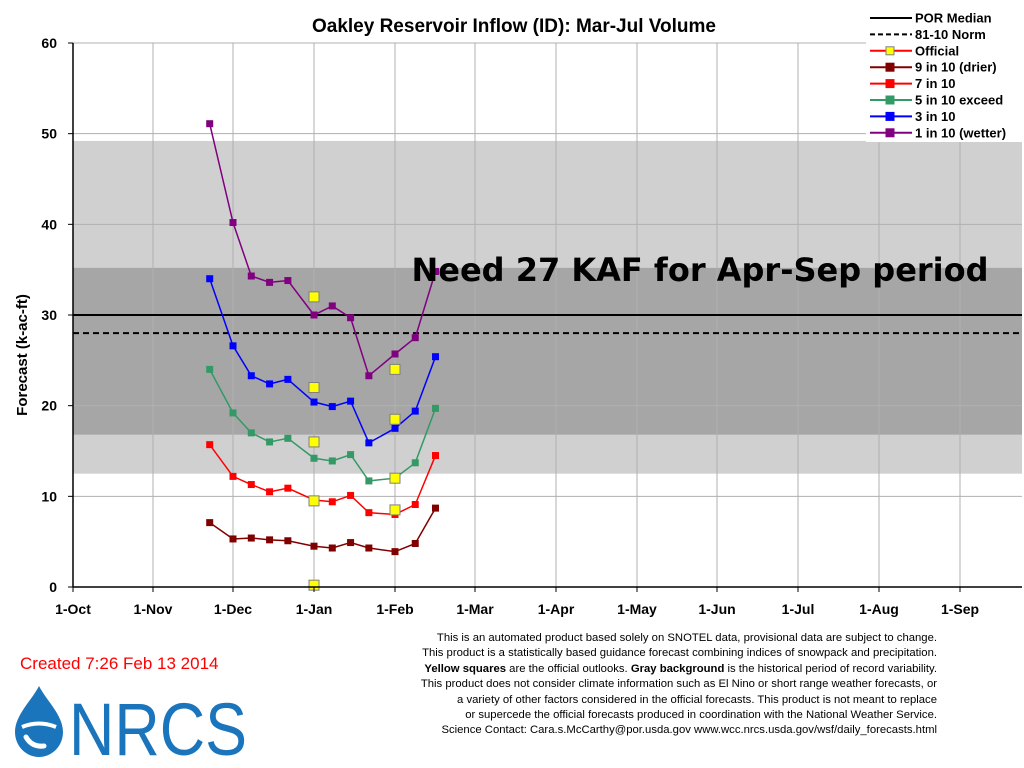 This screenshot has width=1024, height=768. What do you see at coordinates (22, 355) in the screenshot?
I see `y-axis-label: Forecast (k-ac-ft)` at bounding box center [22, 355].